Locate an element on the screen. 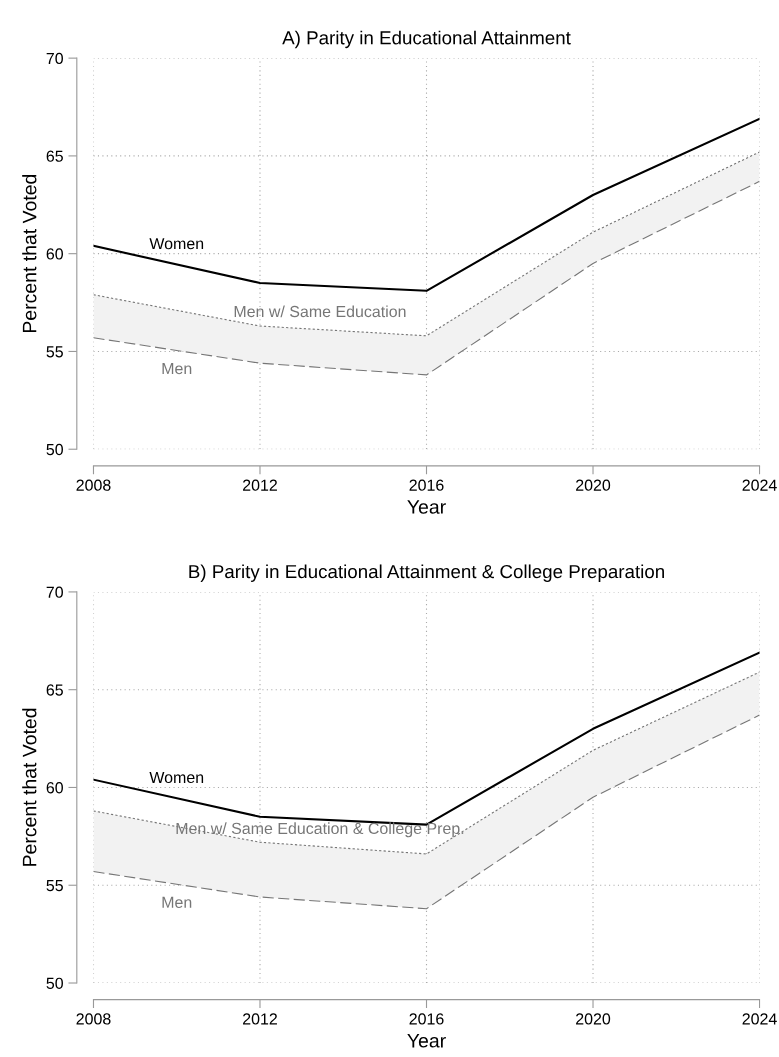 The image size is (779, 1057). series-label: Men w/ Same Education is located at coordinates (320, 311).